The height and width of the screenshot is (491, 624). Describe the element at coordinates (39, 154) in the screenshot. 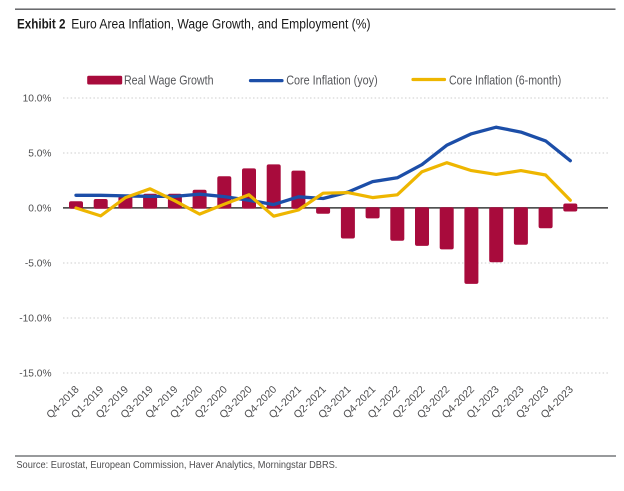

I see `svg-text: 5.0%` at that location.